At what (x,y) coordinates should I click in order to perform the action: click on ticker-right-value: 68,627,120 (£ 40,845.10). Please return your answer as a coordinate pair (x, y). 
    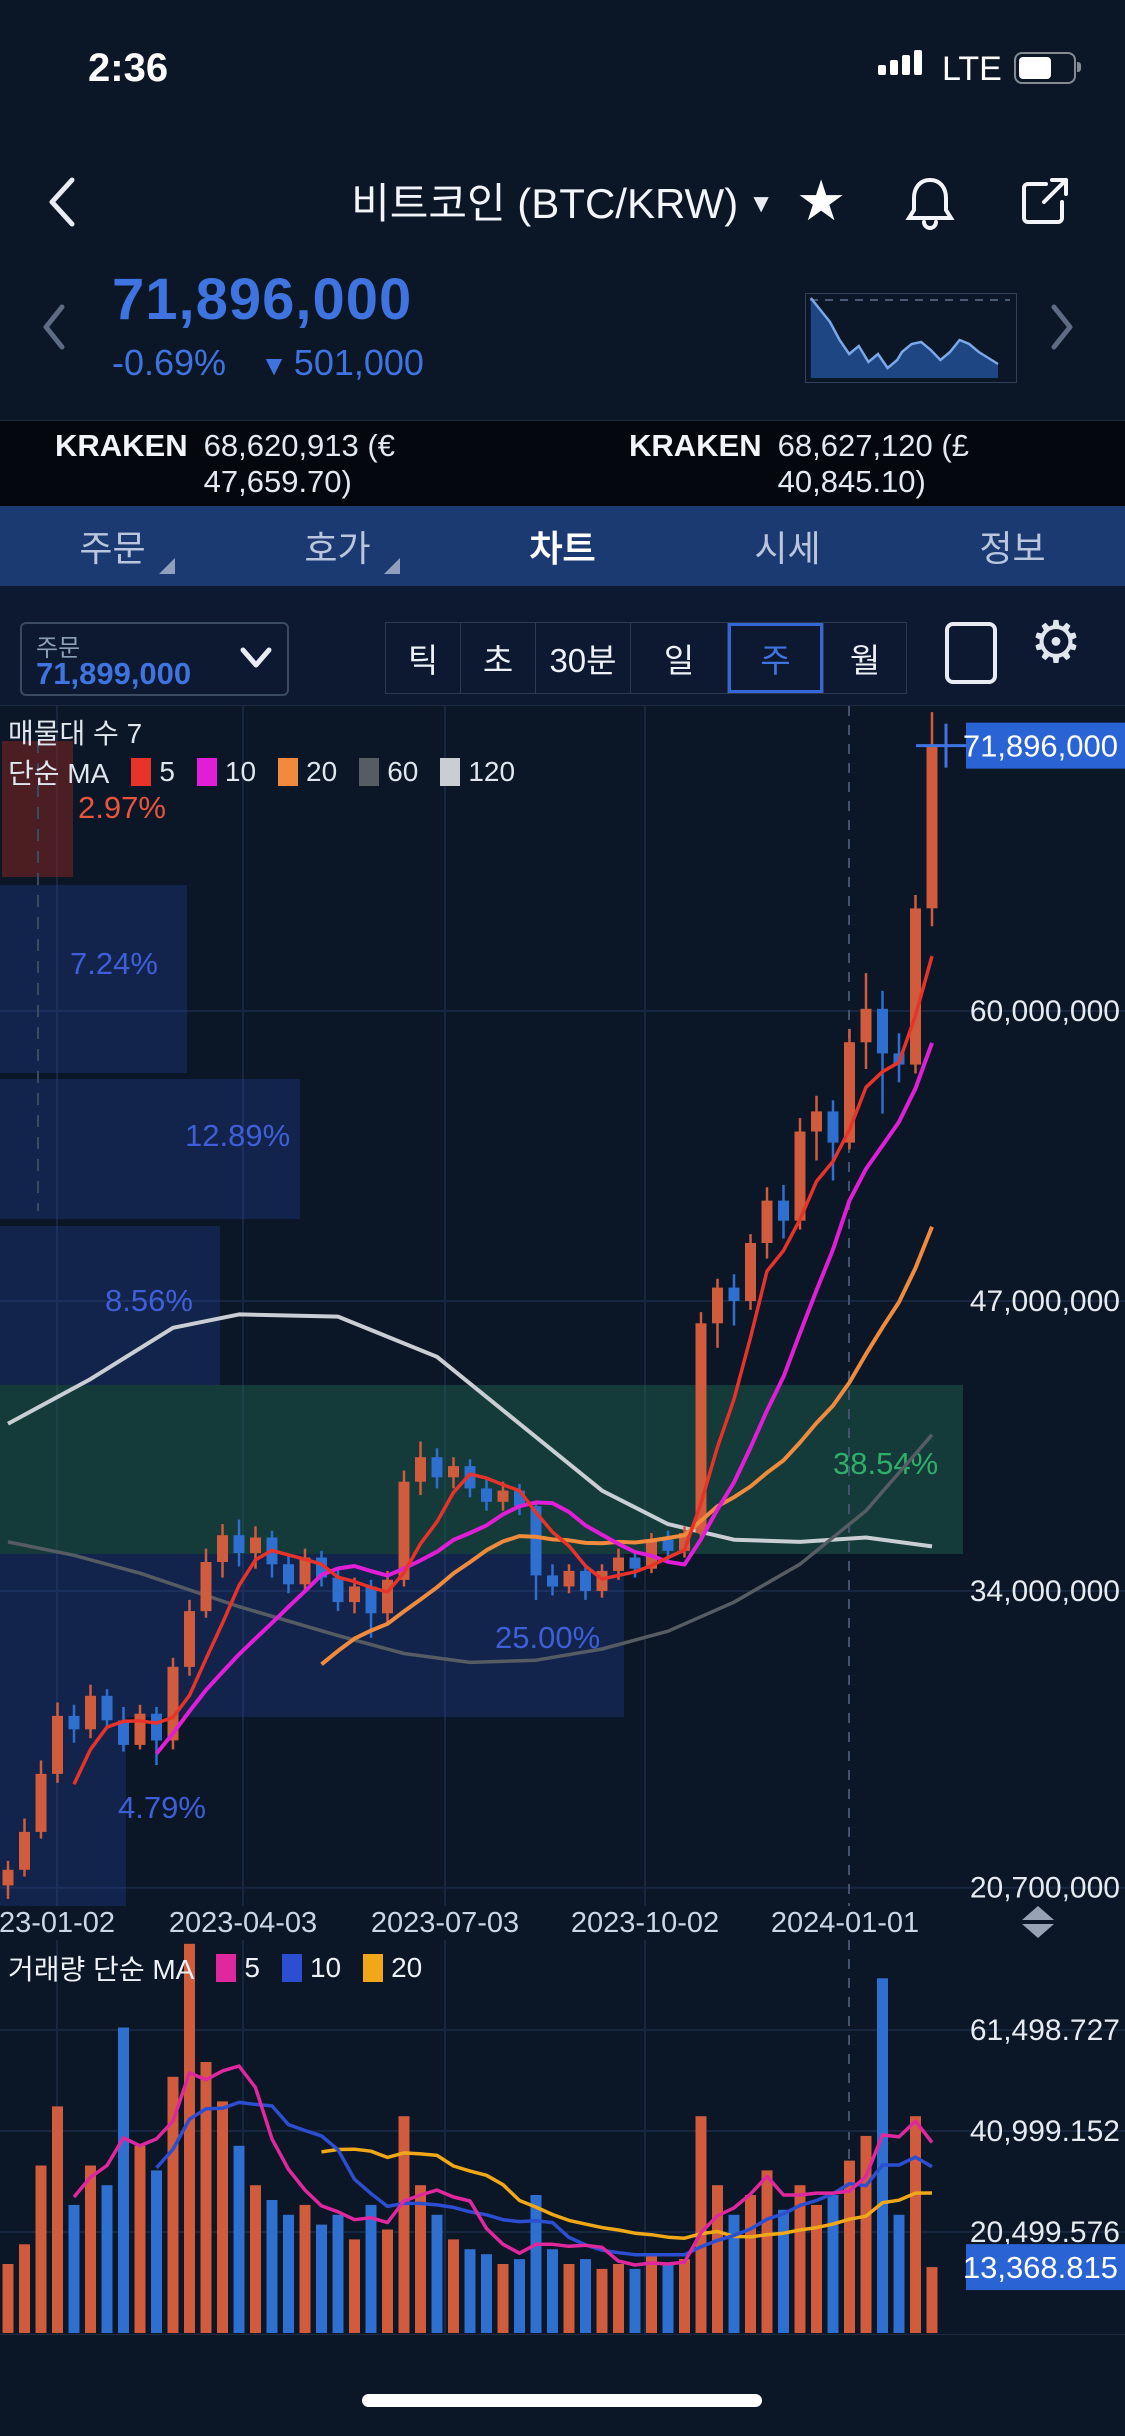
    Looking at the image, I should click on (873, 463).